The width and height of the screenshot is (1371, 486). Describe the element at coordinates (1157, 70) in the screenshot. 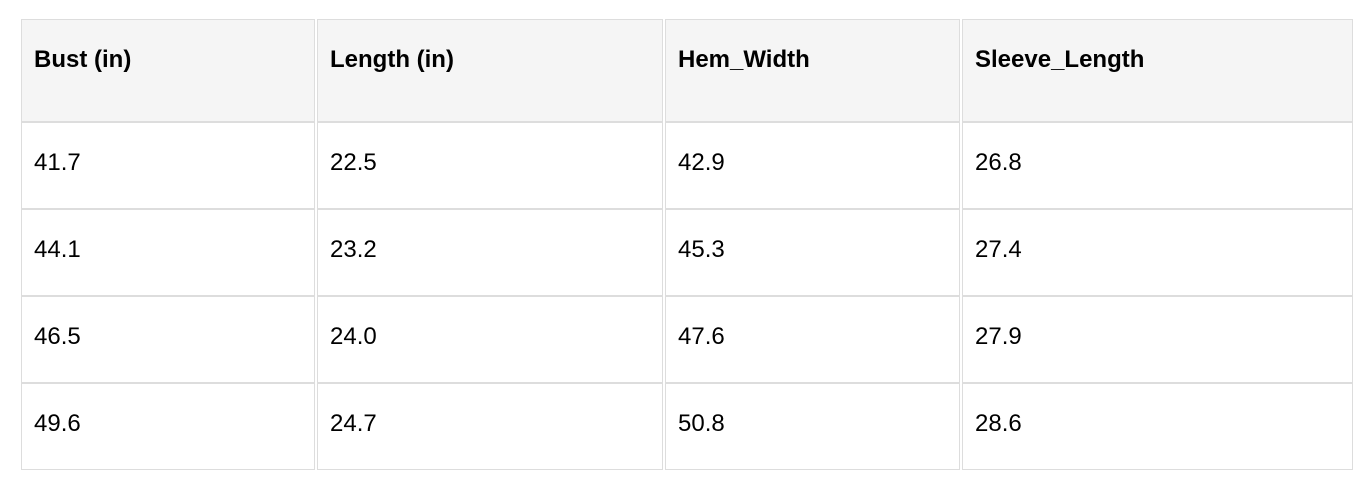

I see `column-header: Sleeve_Length` at that location.